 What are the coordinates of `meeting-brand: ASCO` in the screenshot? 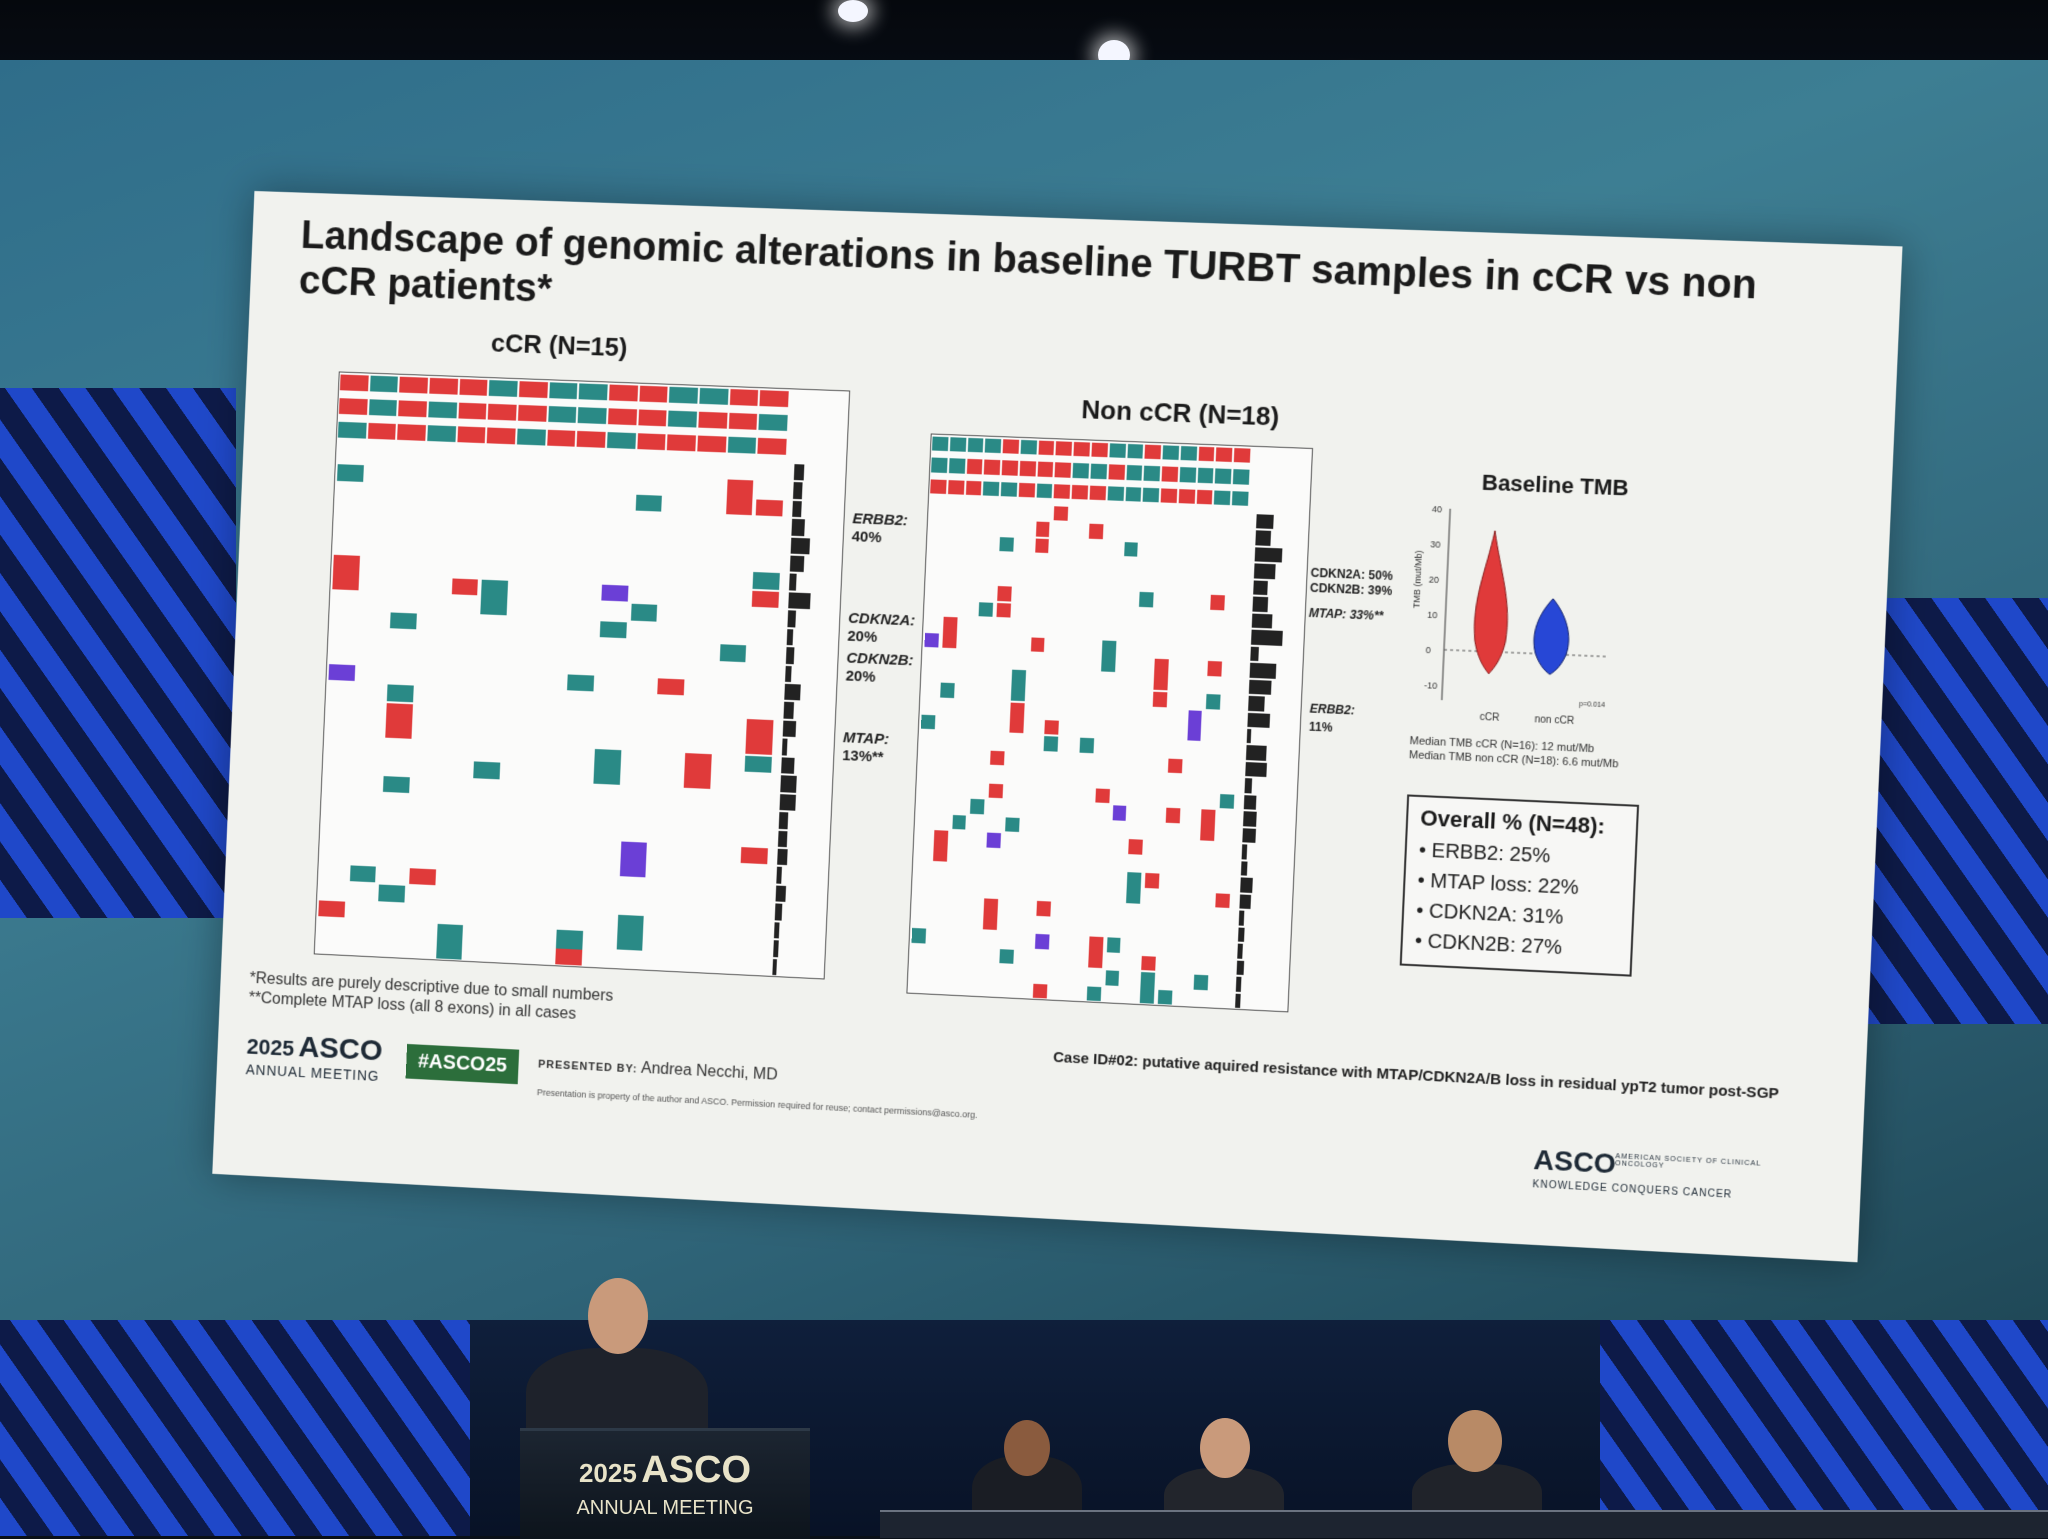 It's located at (340, 1049).